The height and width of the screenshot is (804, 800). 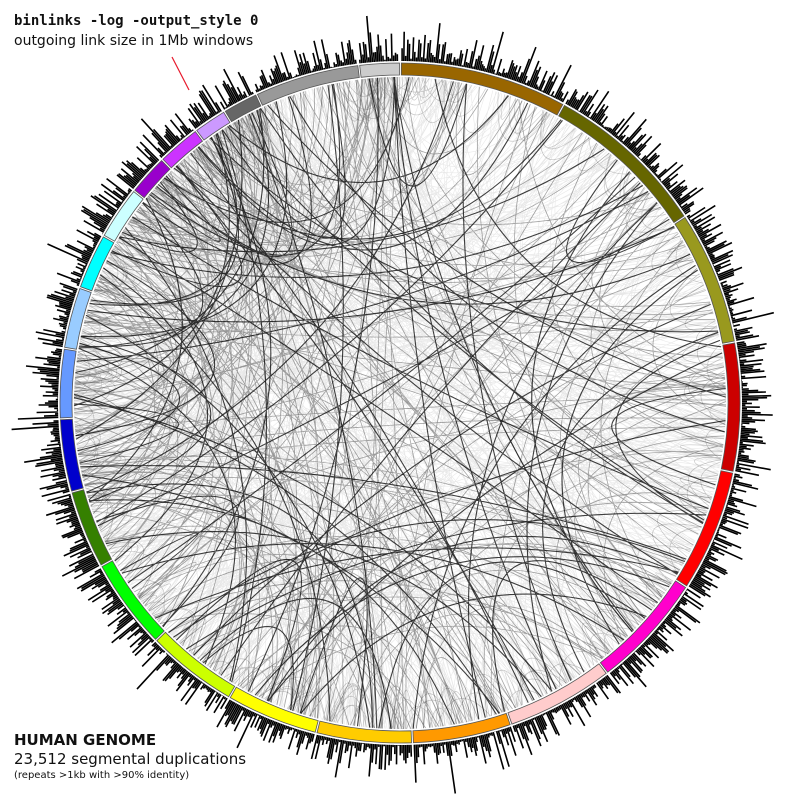 What do you see at coordinates (134, 41) in the screenshot?
I see `track-description: outgoing link size in 1Mb windows` at bounding box center [134, 41].